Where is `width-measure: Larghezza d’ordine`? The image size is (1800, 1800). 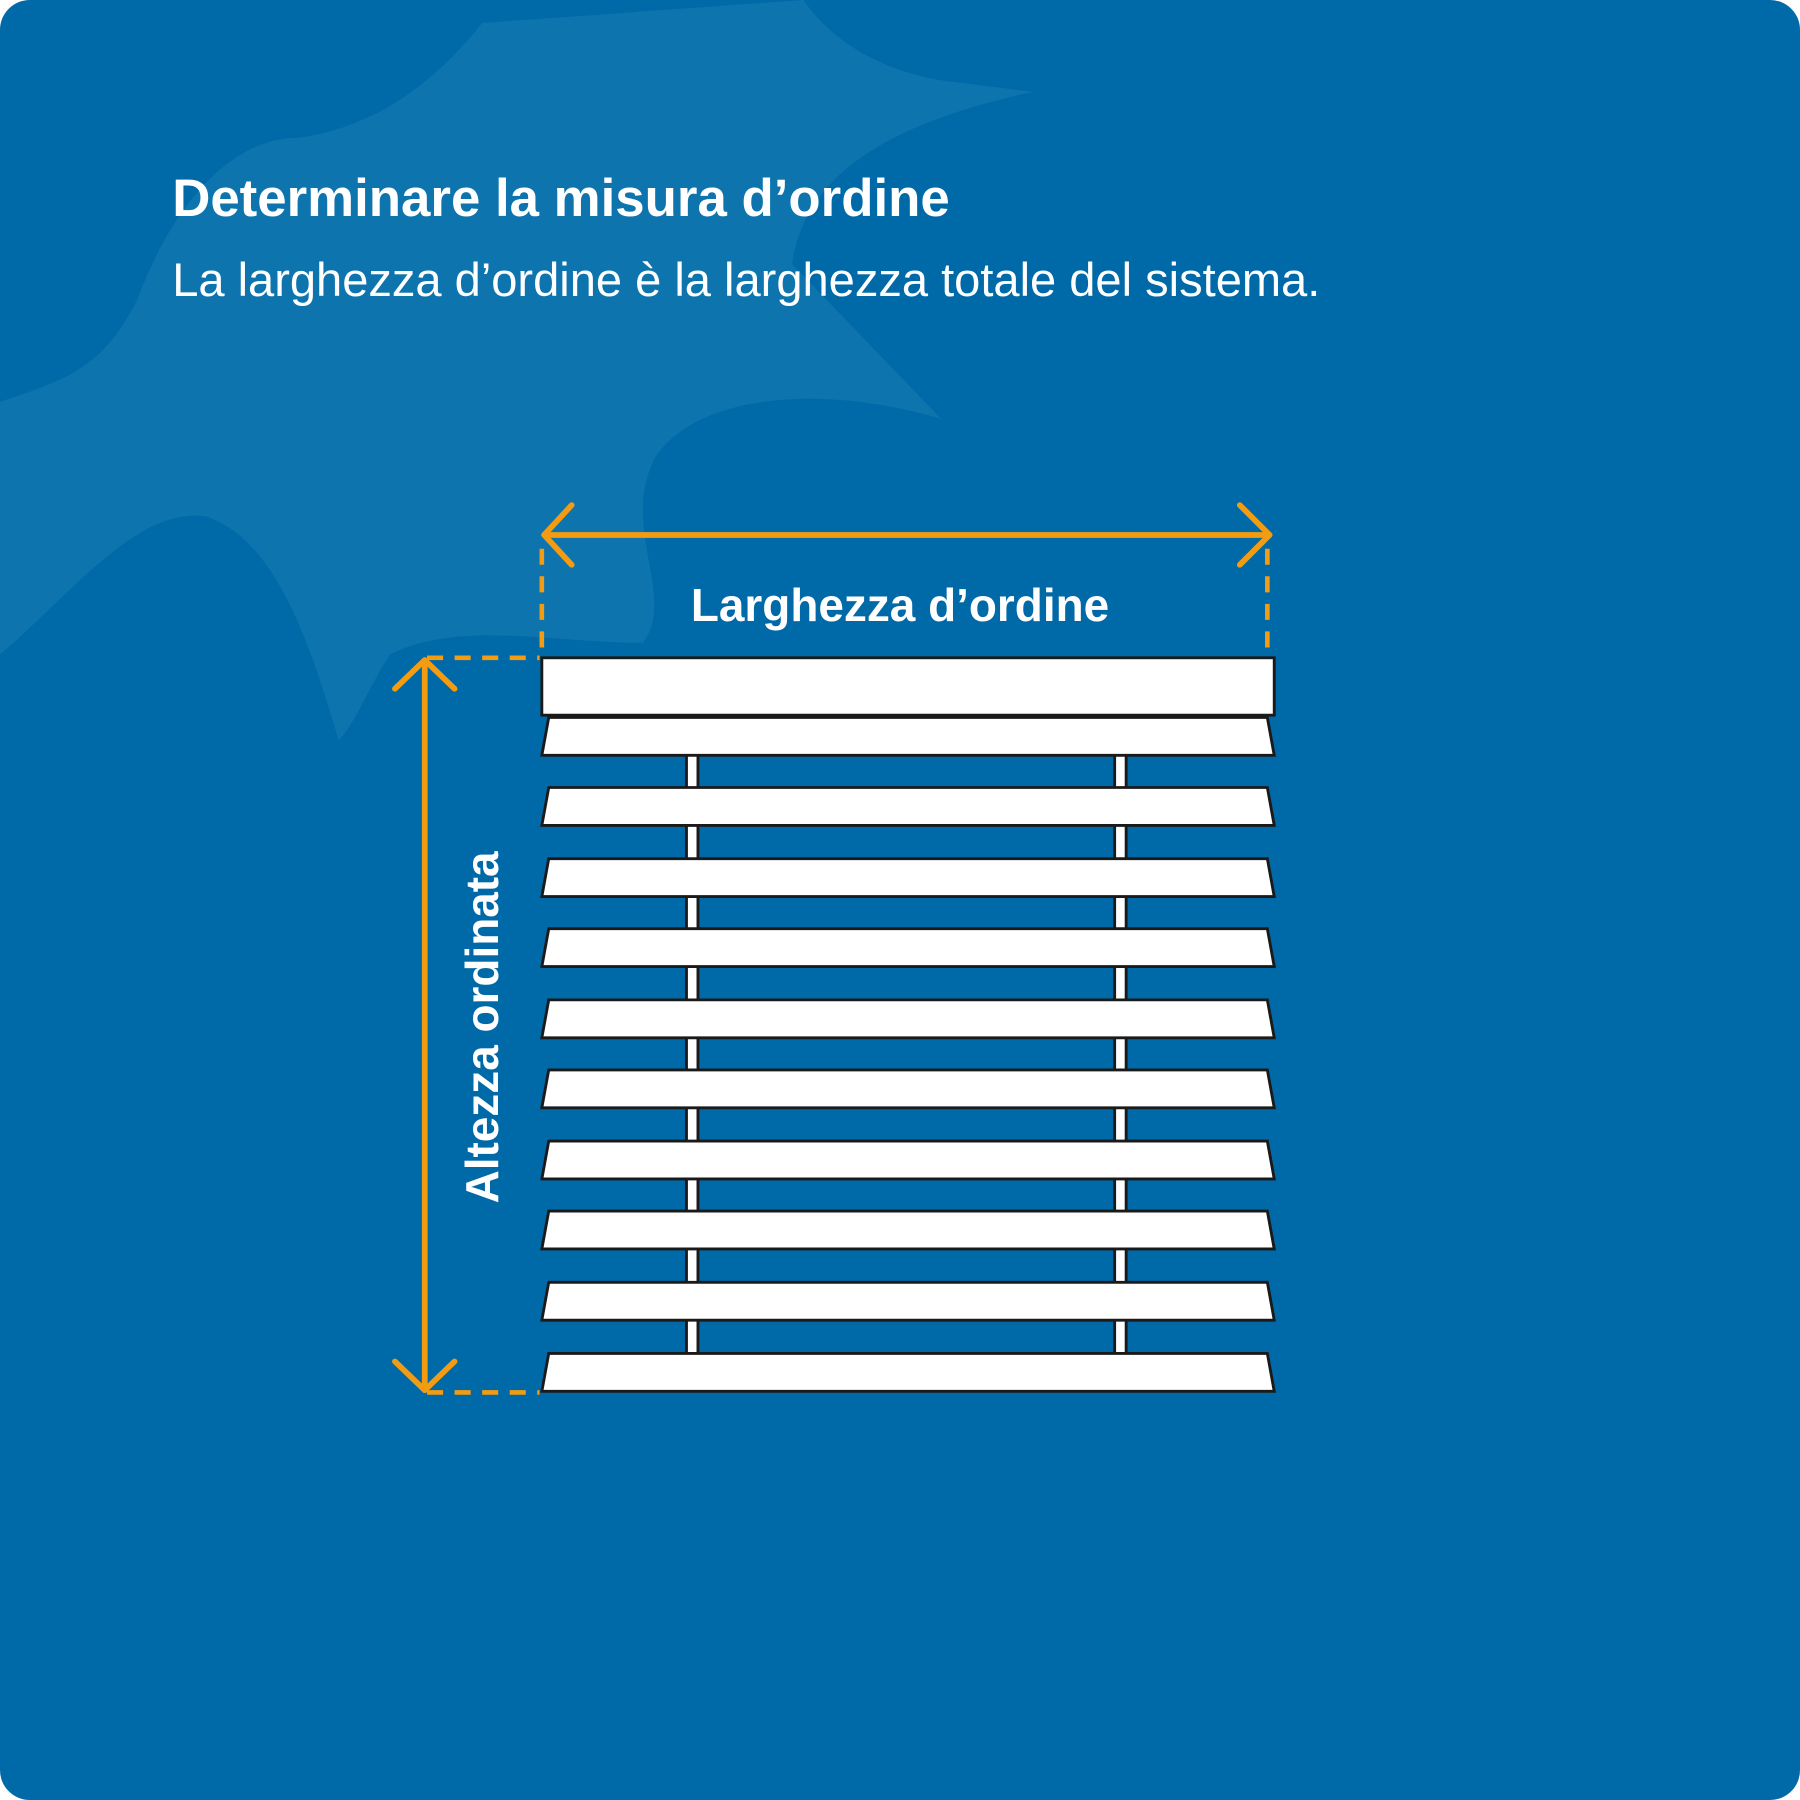
width-measure: Larghezza d’ordine is located at coordinates (906, 579).